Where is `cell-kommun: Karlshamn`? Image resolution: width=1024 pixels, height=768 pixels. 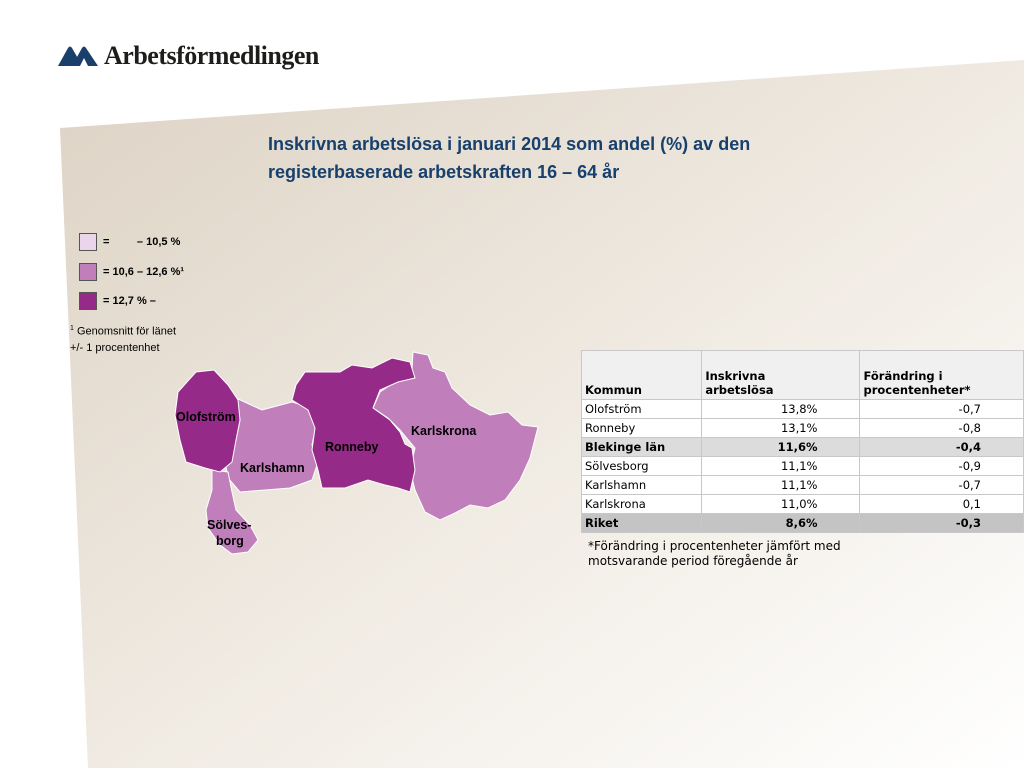
cell-kommun: Karlshamn is located at coordinates (641, 485).